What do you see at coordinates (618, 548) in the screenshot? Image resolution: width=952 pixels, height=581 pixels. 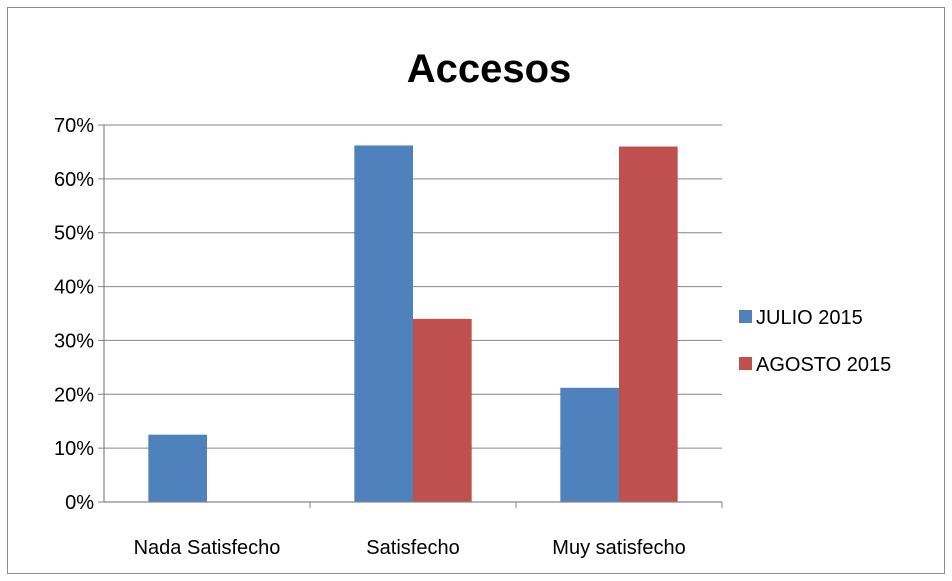 I see `x-tick-label: Muy satisfecho` at bounding box center [618, 548].